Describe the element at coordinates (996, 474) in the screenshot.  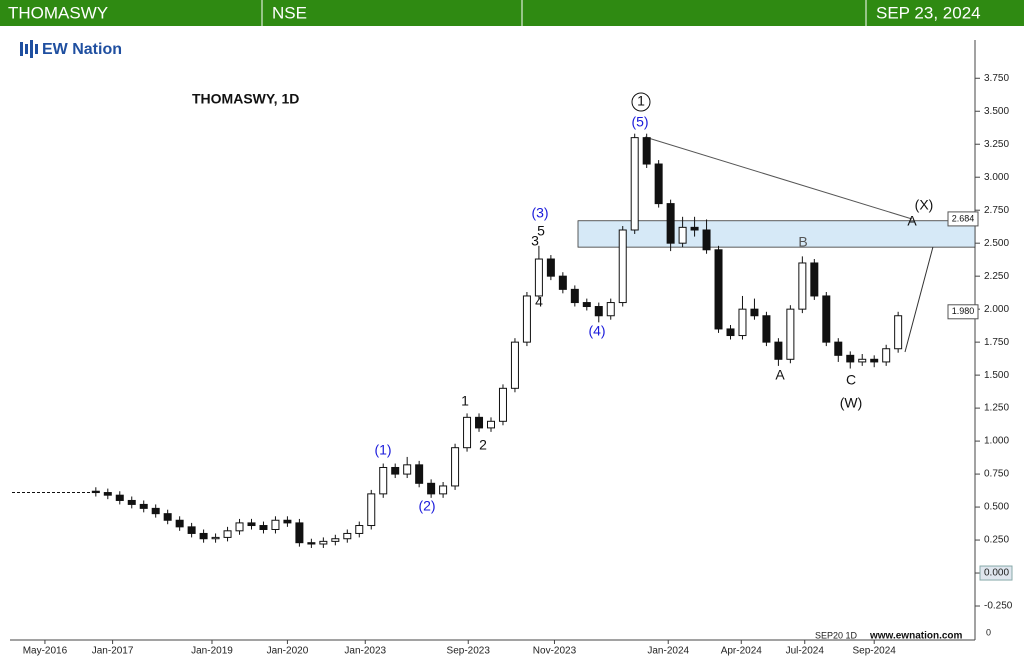
I see `y-tick-label: 0.750` at that location.